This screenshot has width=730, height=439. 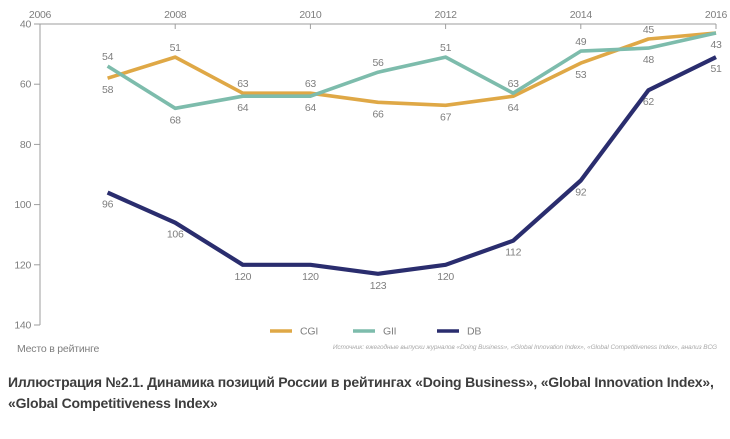 What do you see at coordinates (581, 193) in the screenshot?
I see `data-label-DB: 92` at bounding box center [581, 193].